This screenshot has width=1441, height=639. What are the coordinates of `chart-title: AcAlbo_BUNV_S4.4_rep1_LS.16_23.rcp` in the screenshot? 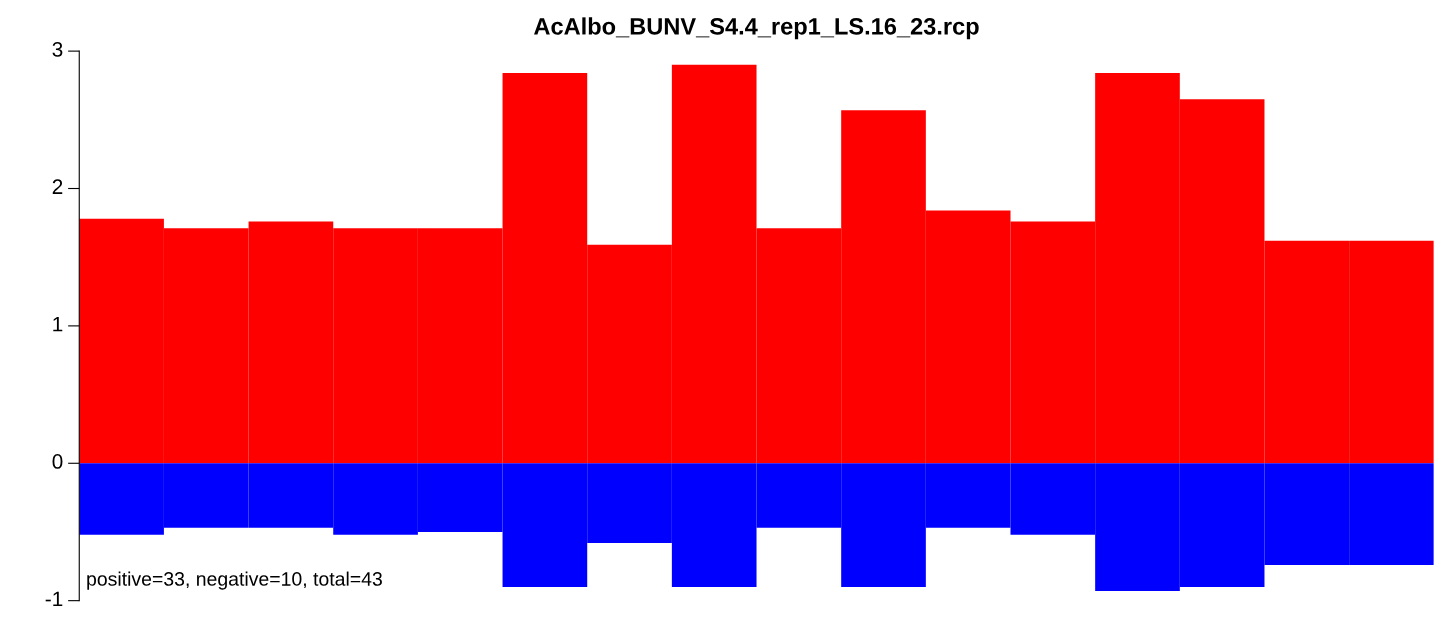 It's located at (756, 28).